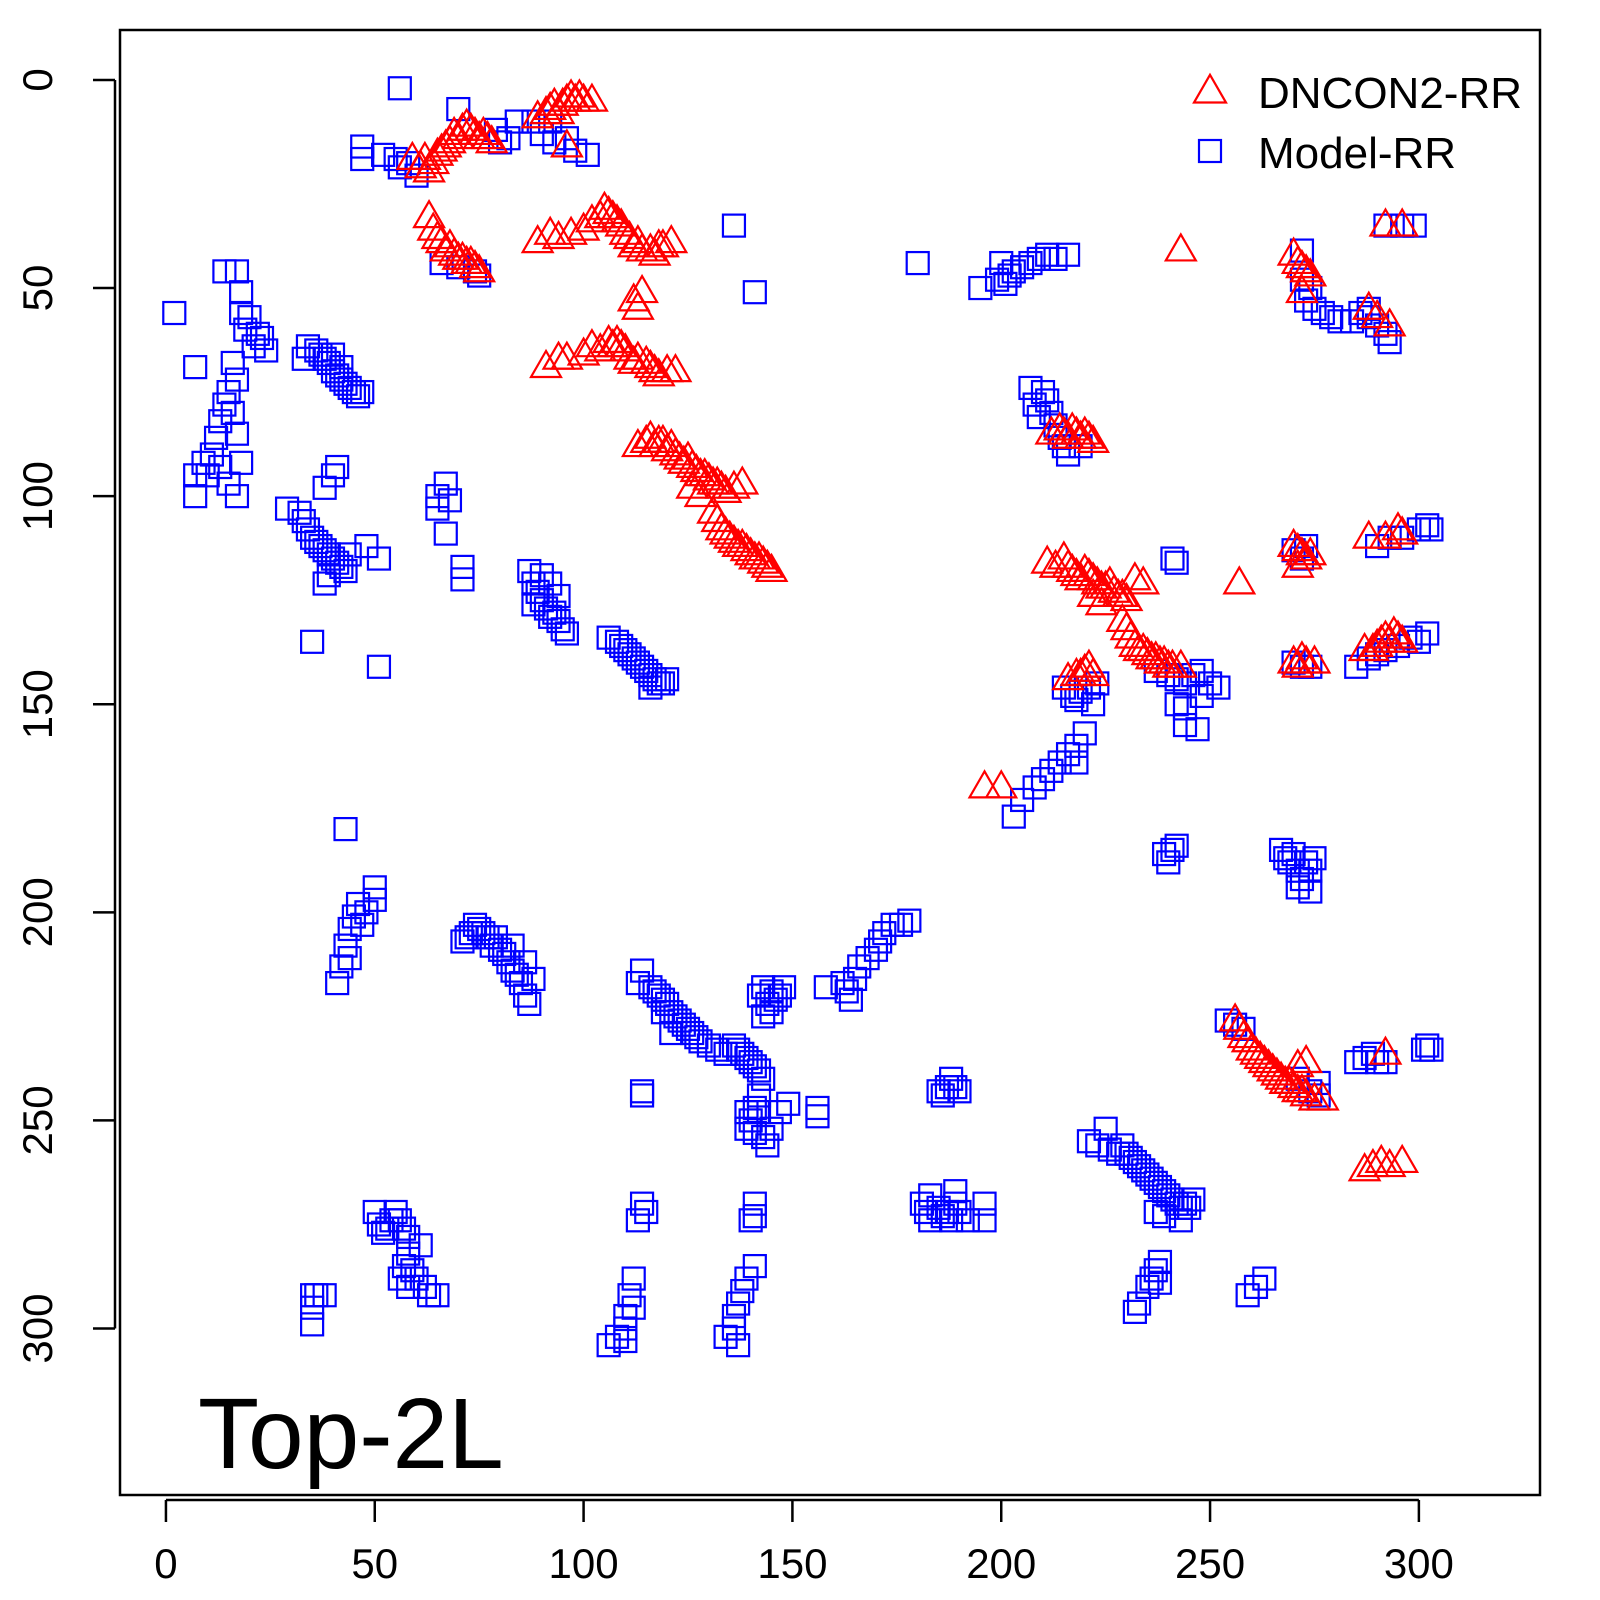  I want to click on legend: DNCON2-RR Model-RR, so click(1357, 123).